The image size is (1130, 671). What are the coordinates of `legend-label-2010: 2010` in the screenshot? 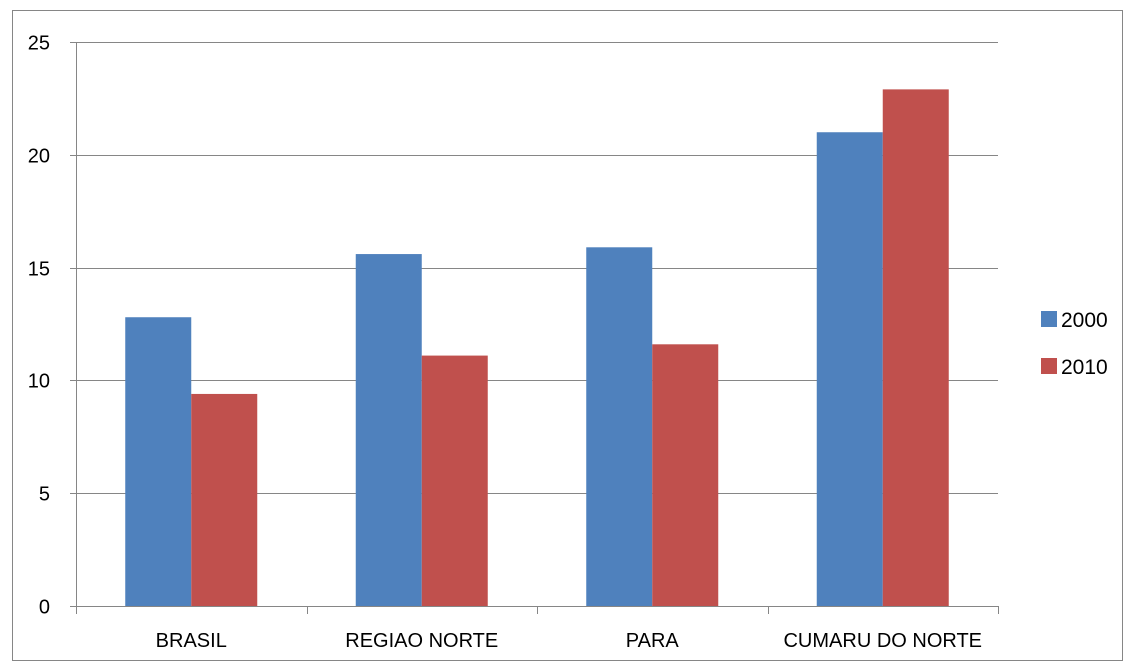 It's located at (1084, 367).